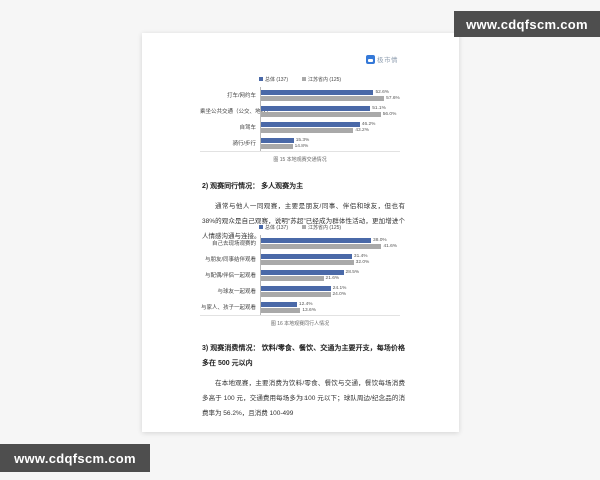 This screenshot has width=600, height=480. What do you see at coordinates (236, 112) in the screenshot?
I see `category-label: 乘坐公共交通（公交、地铁）` at bounding box center [236, 112].